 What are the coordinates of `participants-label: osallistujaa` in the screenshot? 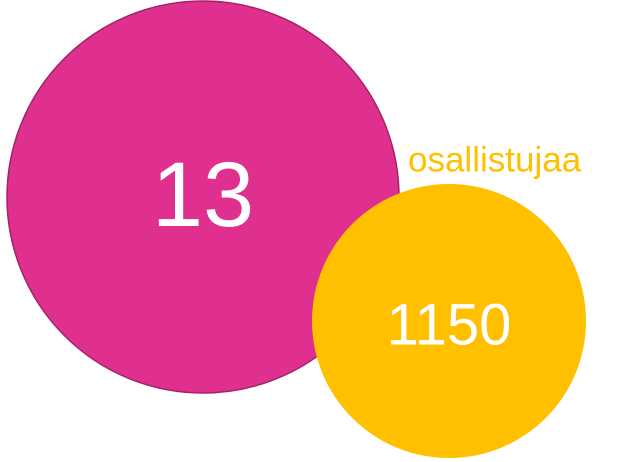 It's located at (495, 160).